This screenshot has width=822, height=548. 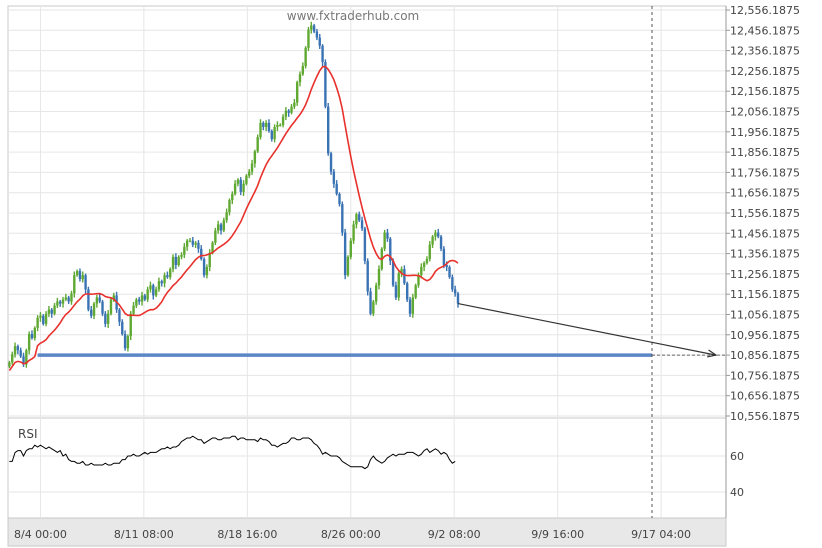 I want to click on y-tick-label: 11,556.1875, so click(x=765, y=213).